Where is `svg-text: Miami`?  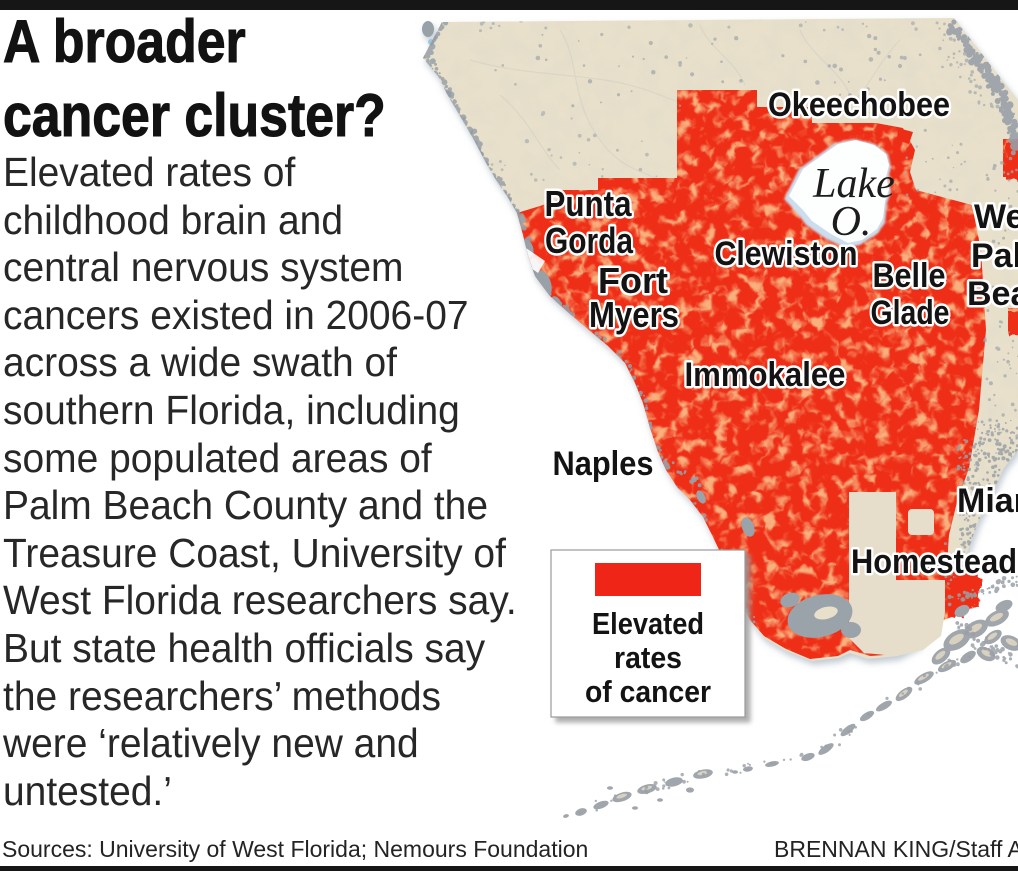 svg-text: Miami is located at coordinates (987, 501).